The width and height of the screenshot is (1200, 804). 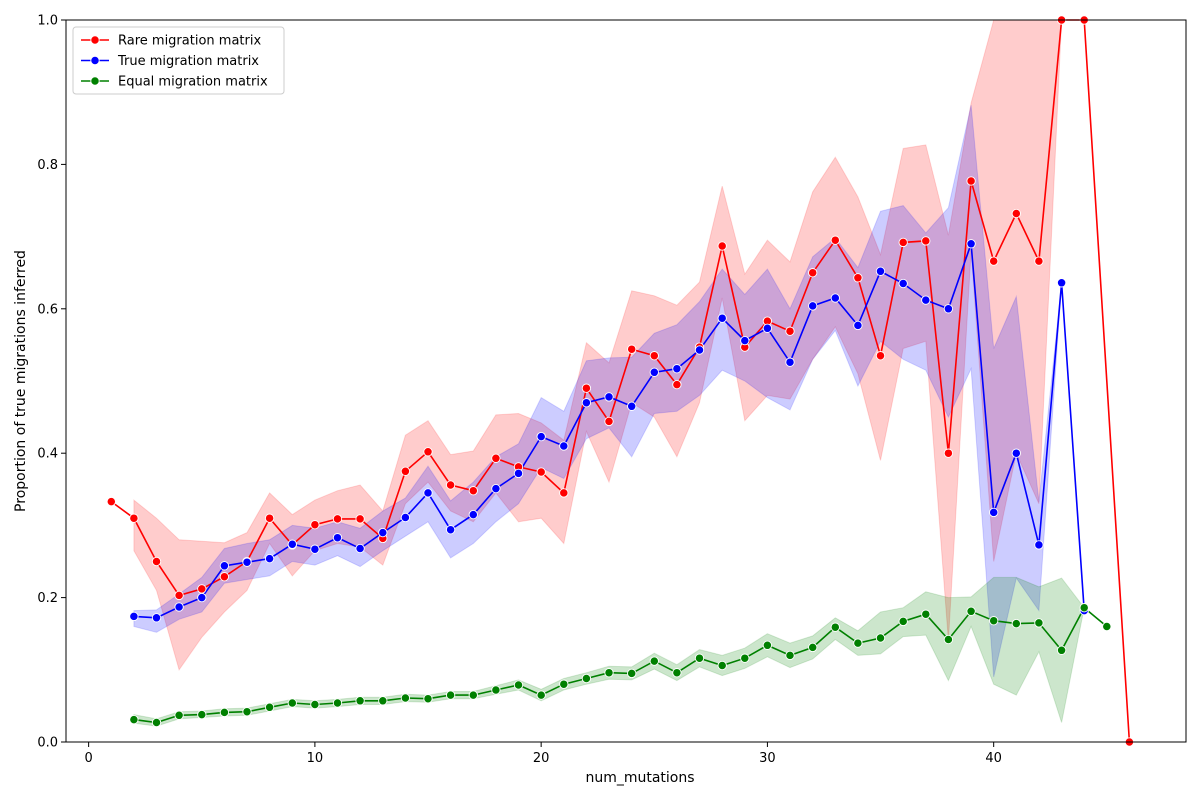 What do you see at coordinates (47, 21) in the screenshot?
I see `y-tick-label: 1.0` at bounding box center [47, 21].